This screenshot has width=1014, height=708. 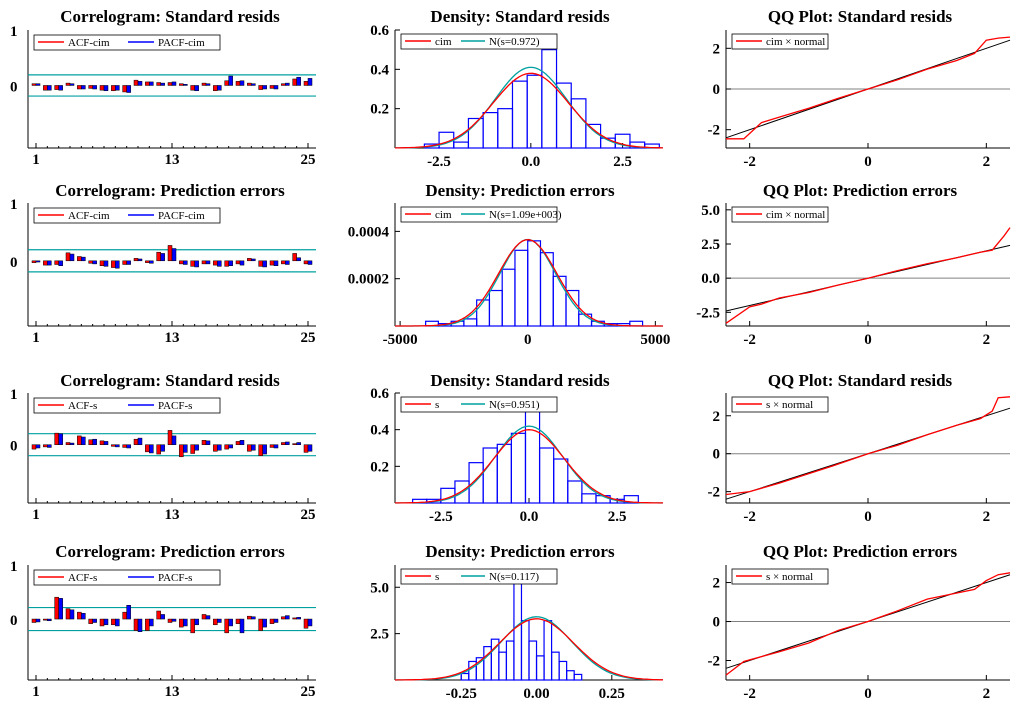 What do you see at coordinates (529, 517) in the screenshot?
I see `x-tick-label: 0.0` at bounding box center [529, 517].